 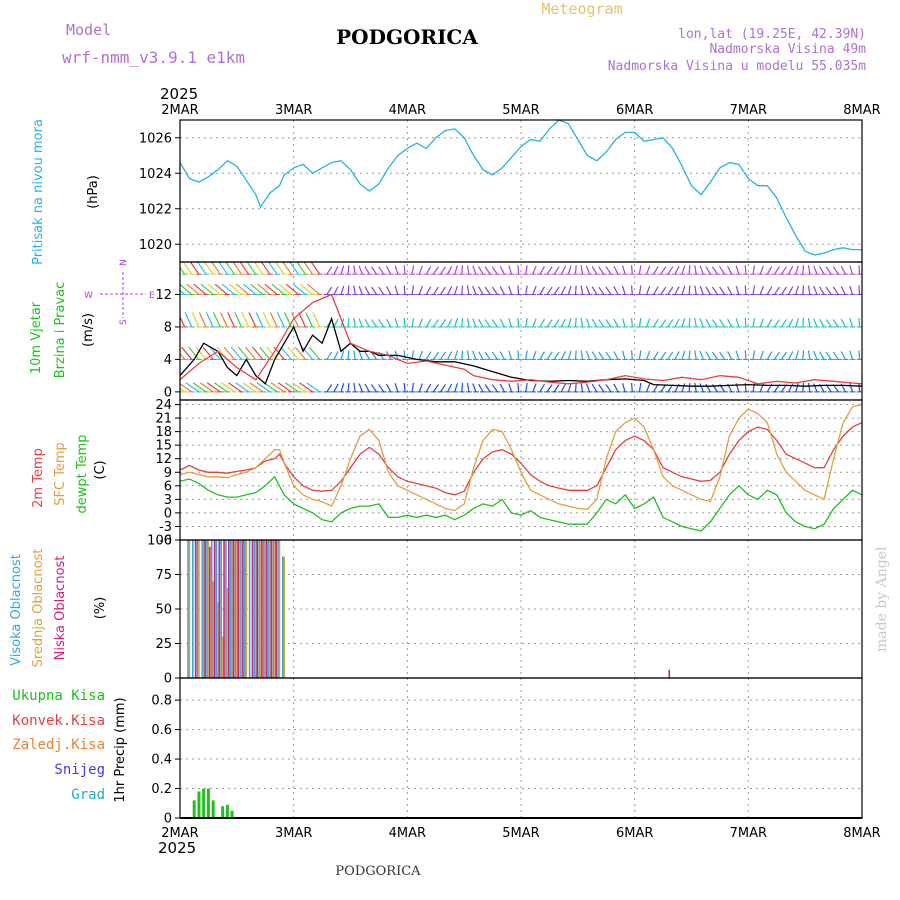 I want to click on y-tick-label: 100, so click(x=159, y=541).